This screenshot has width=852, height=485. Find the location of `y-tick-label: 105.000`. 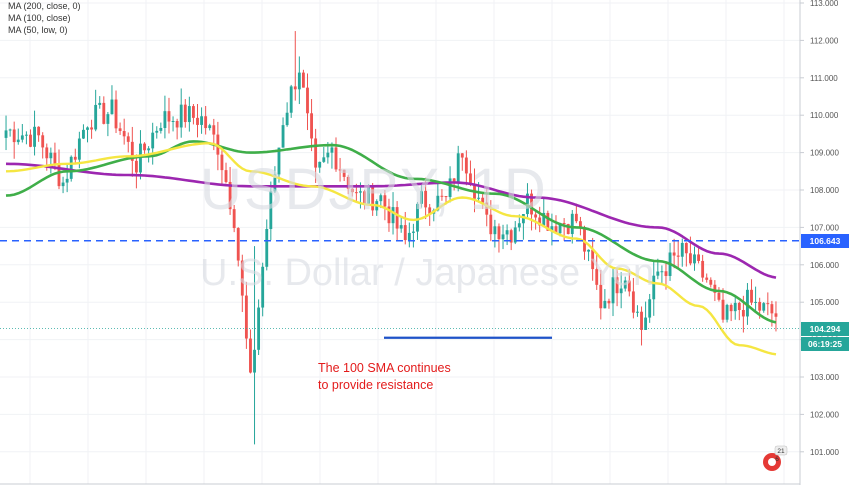

y-tick-label: 105.000 is located at coordinates (824, 302).